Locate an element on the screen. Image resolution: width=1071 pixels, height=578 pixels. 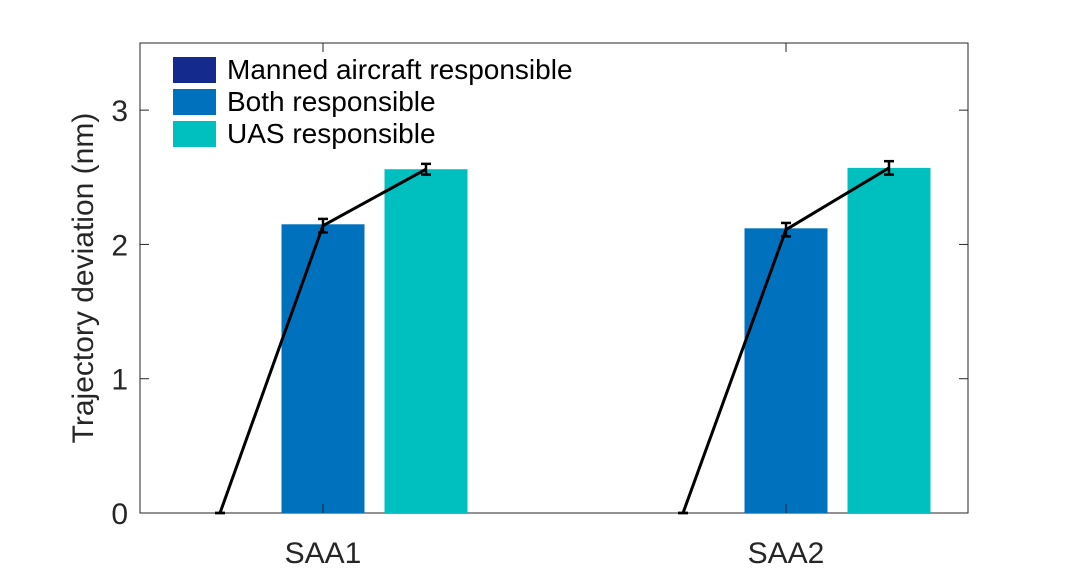
error-bar-2-SAA1 is located at coordinates (323, 225).